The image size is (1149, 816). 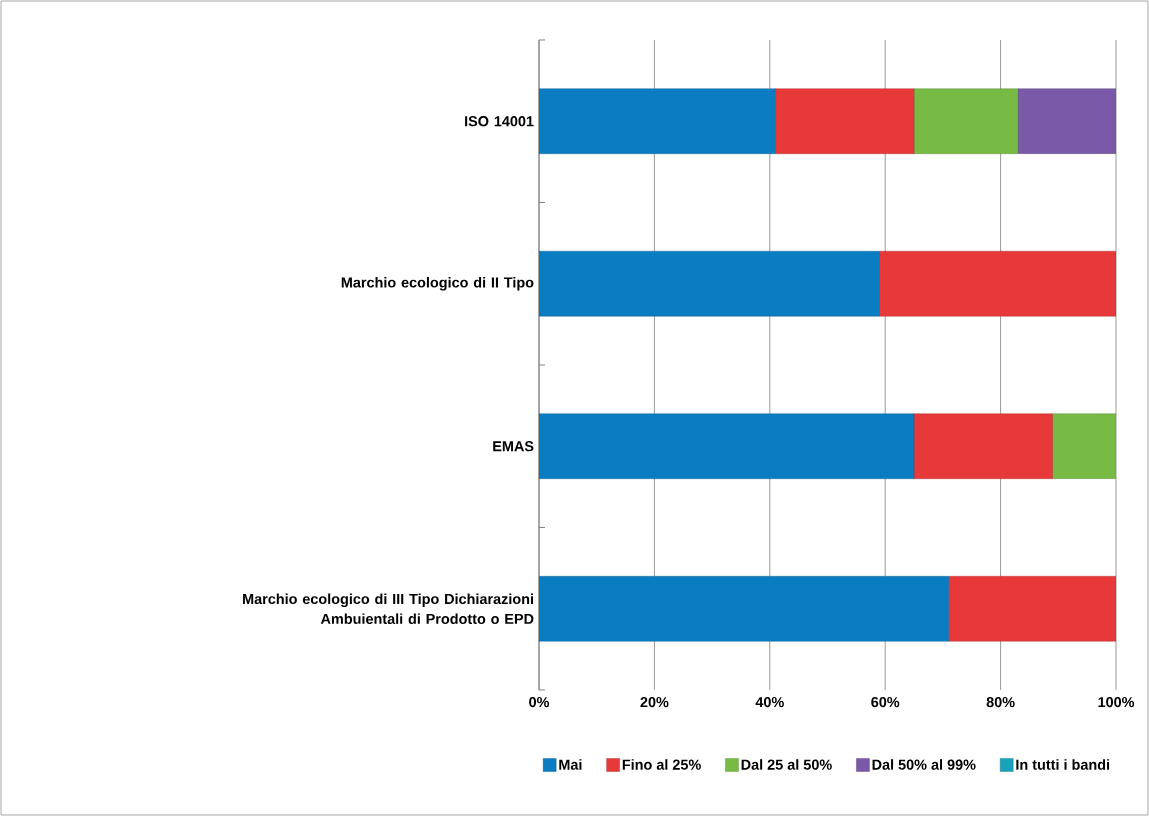 I want to click on legend-label: Dal 50% al 99%, so click(x=924, y=764).